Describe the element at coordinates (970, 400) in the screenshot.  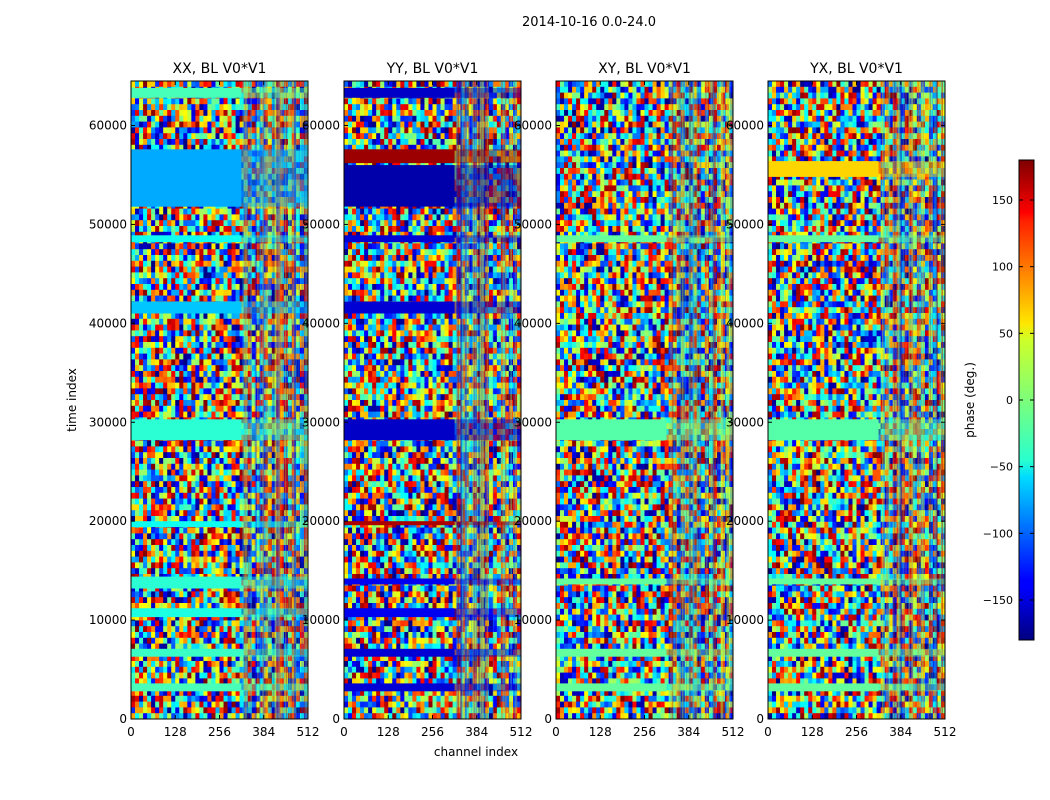
I see `colorbar-label: phase (deg.)` at that location.